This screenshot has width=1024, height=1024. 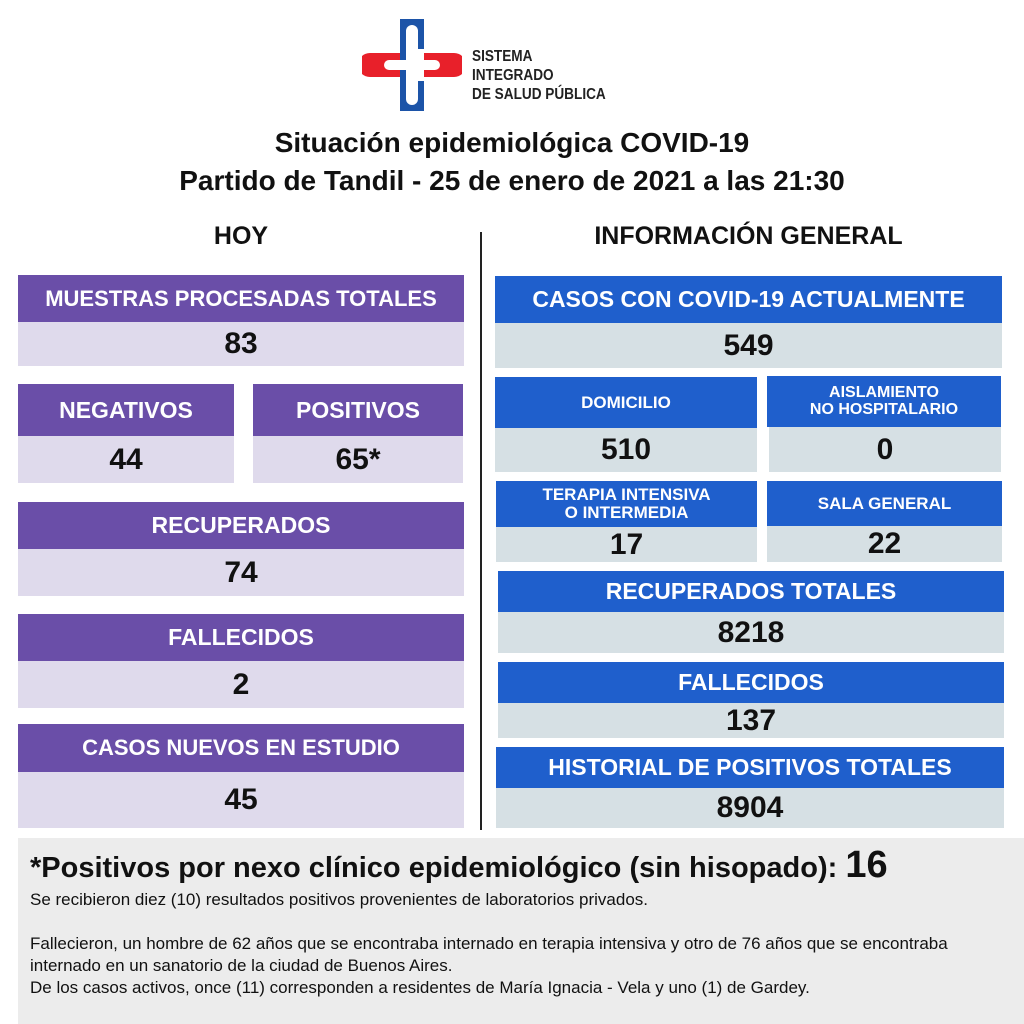 What do you see at coordinates (626, 512) in the screenshot?
I see `terapia-label-line2: O INTERMEDIA` at bounding box center [626, 512].